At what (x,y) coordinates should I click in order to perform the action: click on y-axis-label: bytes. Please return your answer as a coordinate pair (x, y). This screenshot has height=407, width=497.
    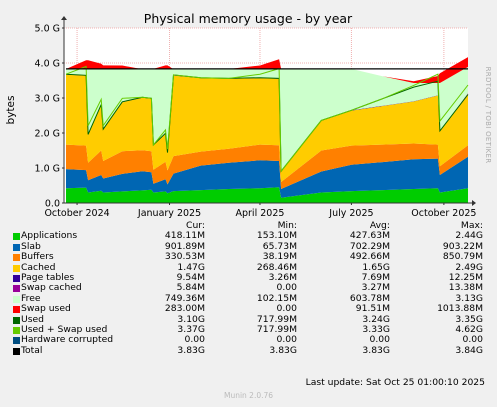
    Looking at the image, I should click on (11, 110).